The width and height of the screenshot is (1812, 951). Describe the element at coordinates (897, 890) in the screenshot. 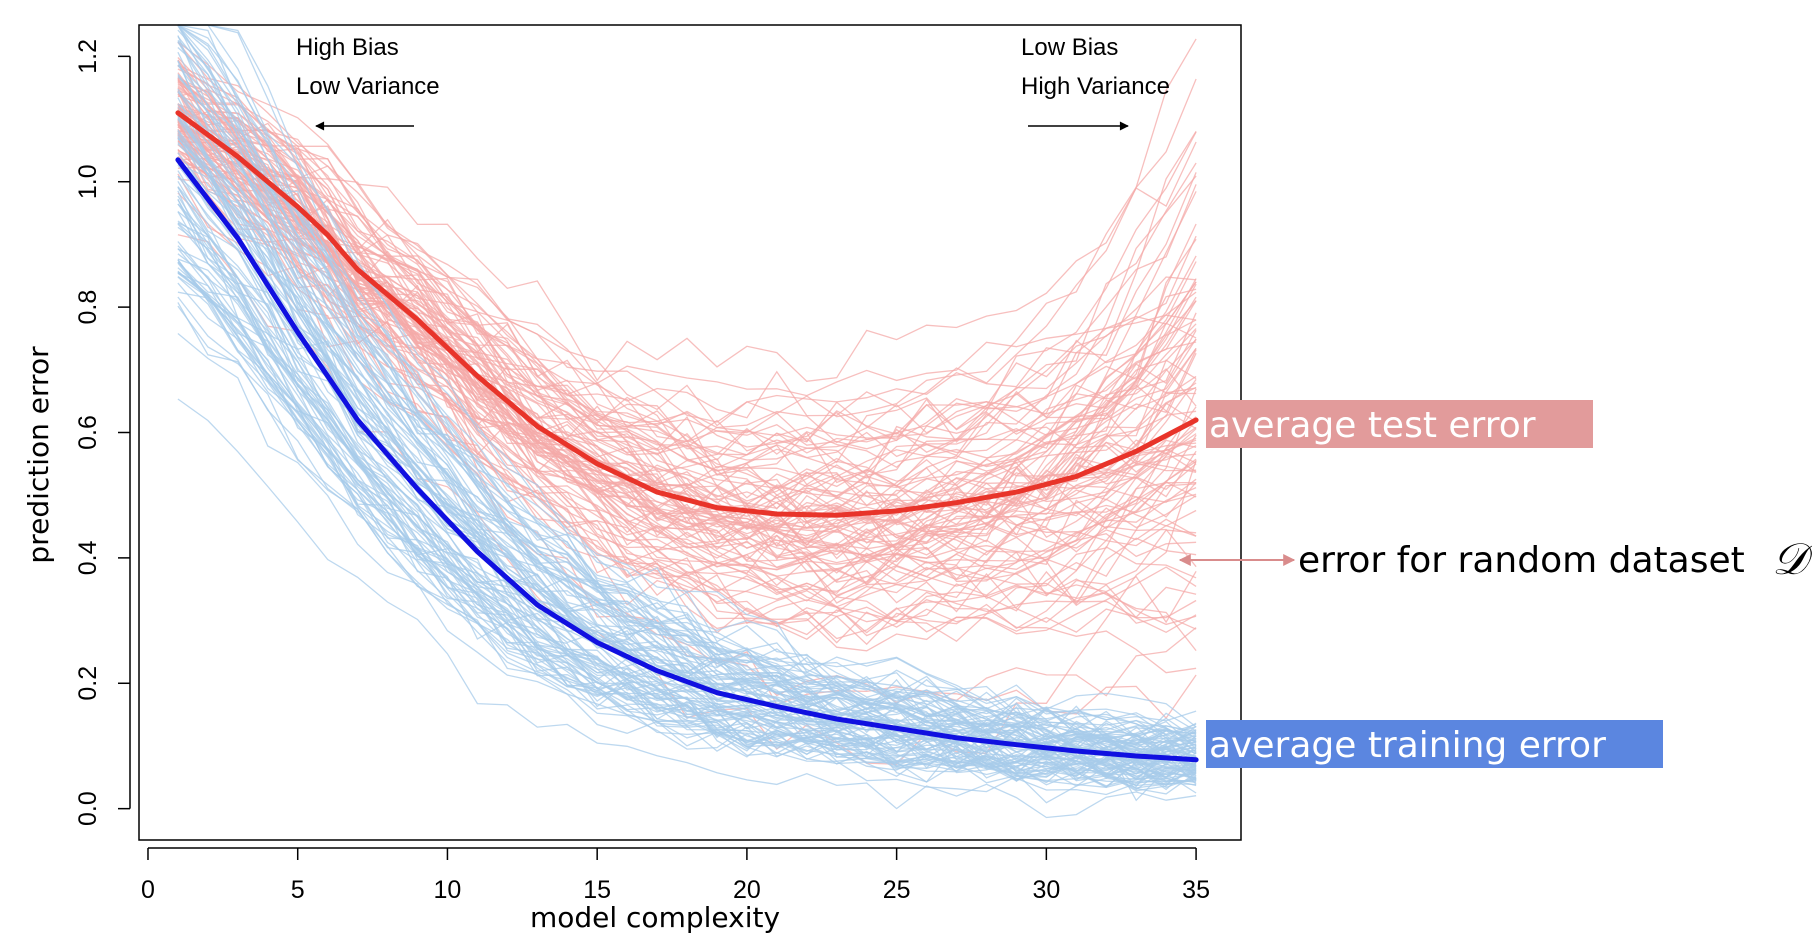

I see `x-tick-label: 25` at that location.